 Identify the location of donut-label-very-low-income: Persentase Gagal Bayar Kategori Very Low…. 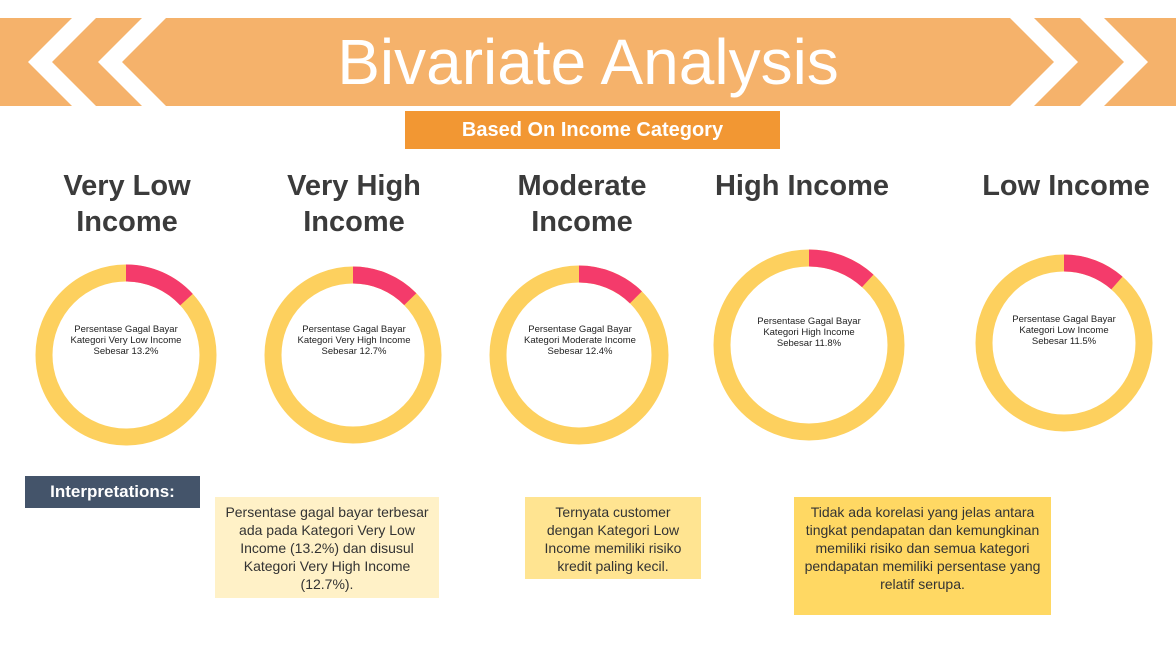
(126, 340).